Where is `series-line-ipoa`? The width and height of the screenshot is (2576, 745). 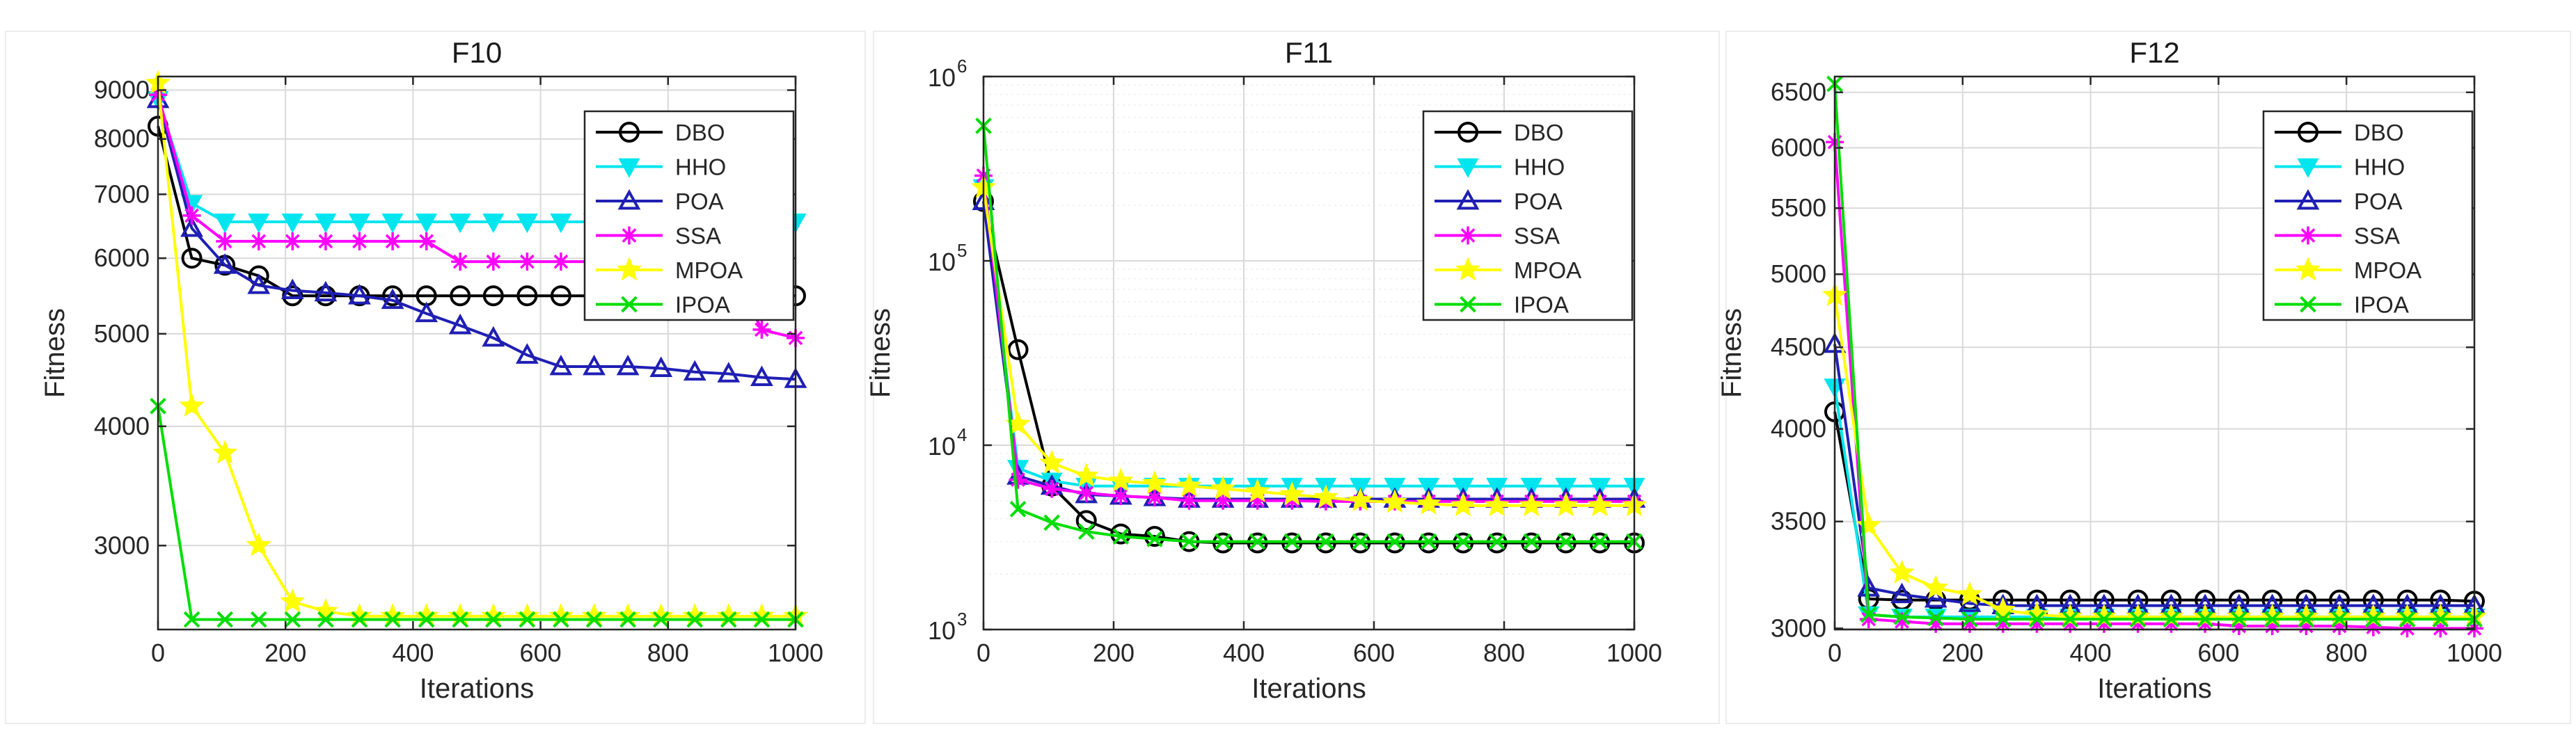 series-line-ipoa is located at coordinates (476, 513).